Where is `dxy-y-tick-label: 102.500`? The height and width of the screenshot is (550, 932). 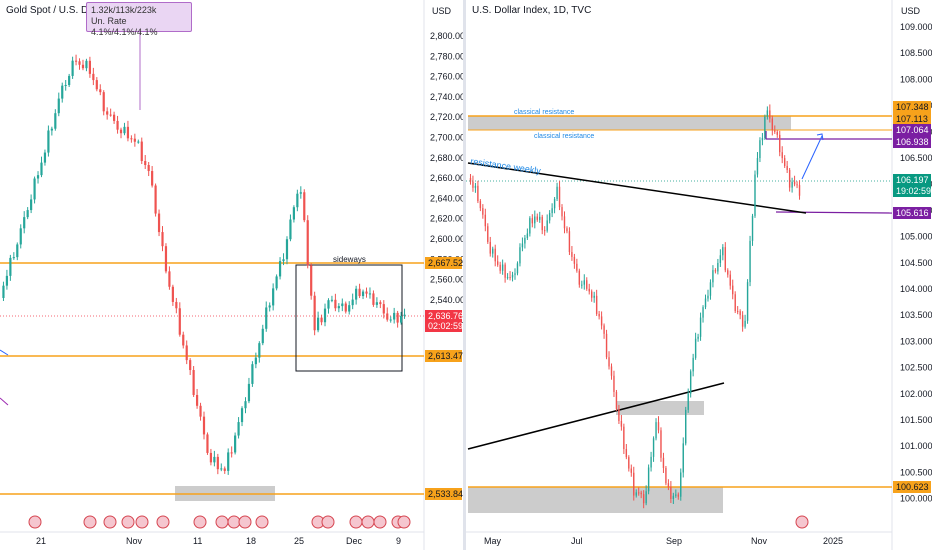 dxy-y-tick-label: 102.500 is located at coordinates (916, 368).